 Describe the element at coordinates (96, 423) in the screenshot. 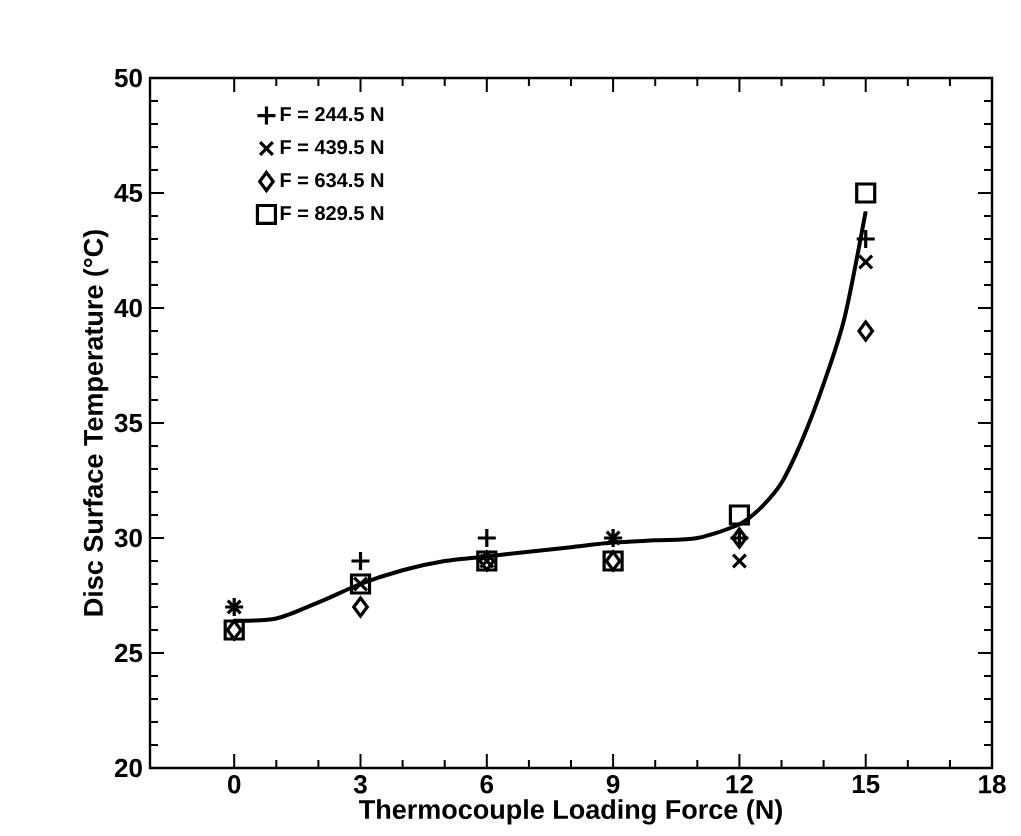

I see `y-axis-title: Disc Surface Temperature (°C)` at that location.